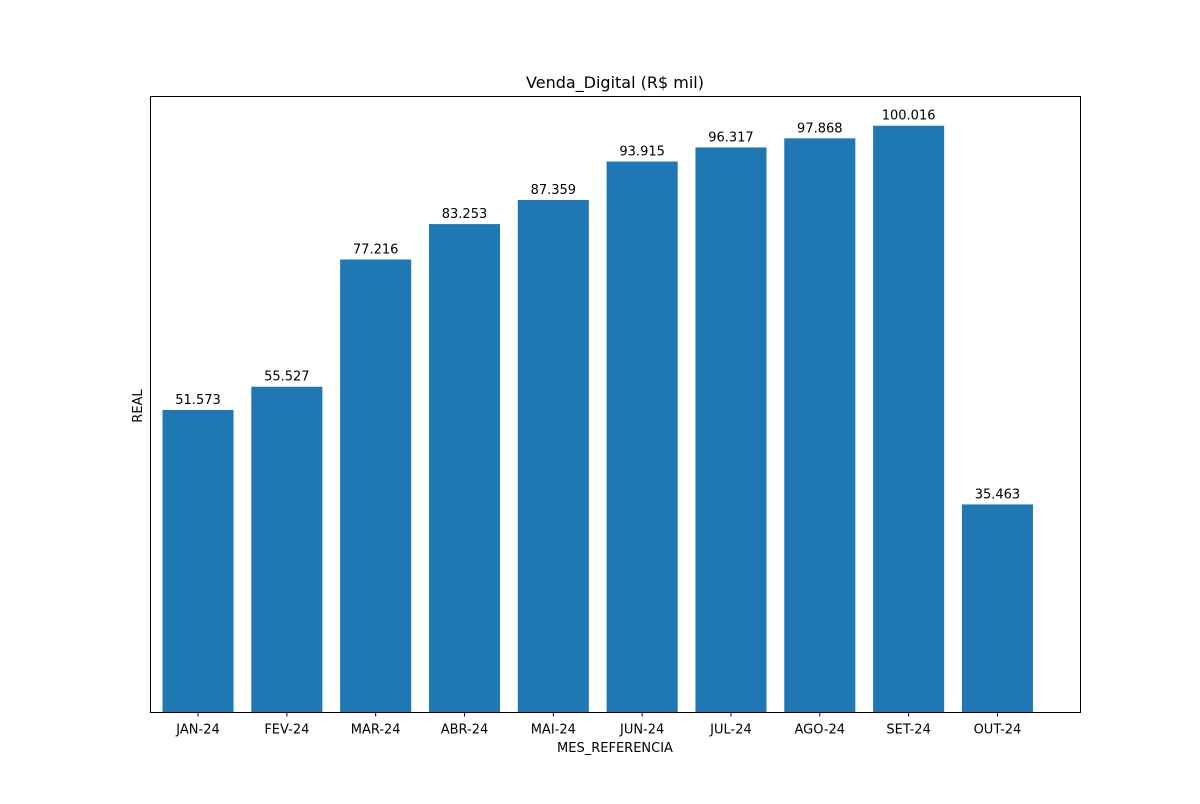  Describe the element at coordinates (731, 137) in the screenshot. I see `value-label-jul-24: 96.317` at that location.